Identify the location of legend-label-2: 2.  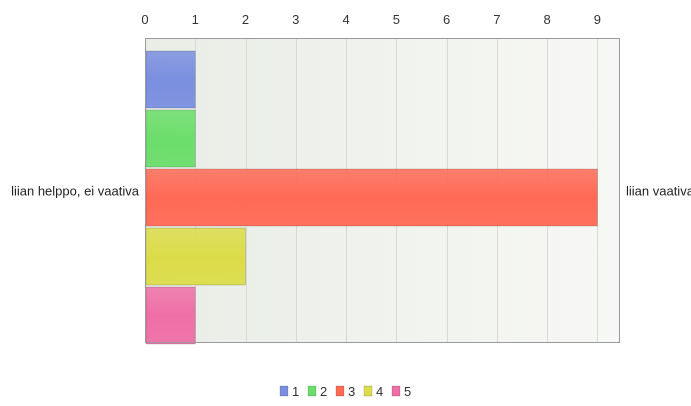
(323, 391).